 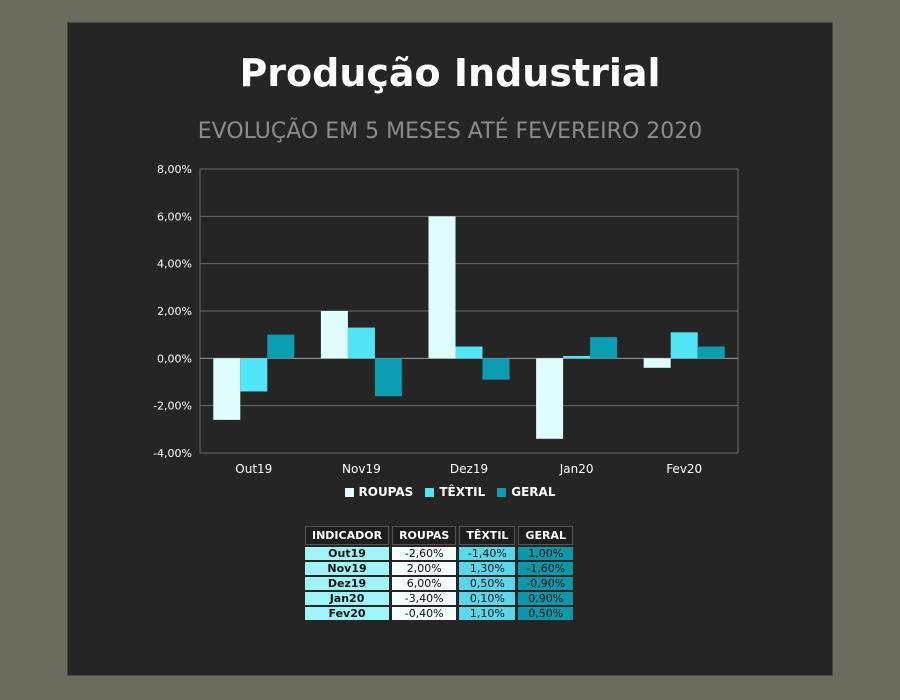 What do you see at coordinates (657, 363) in the screenshot?
I see `bar-roupas-fev20` at bounding box center [657, 363].